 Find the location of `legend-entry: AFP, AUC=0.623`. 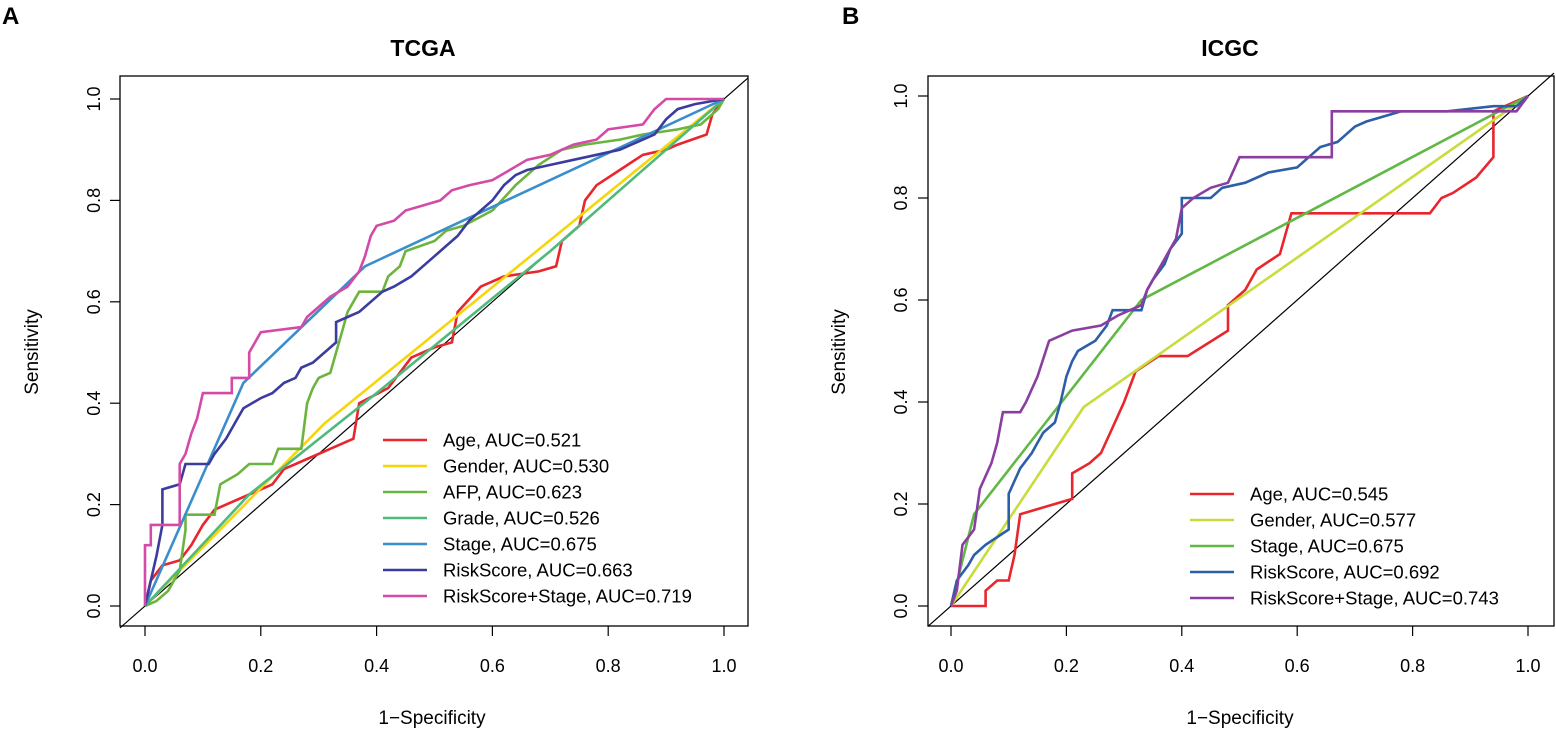

legend-entry: AFP, AUC=0.623 is located at coordinates (512, 492).